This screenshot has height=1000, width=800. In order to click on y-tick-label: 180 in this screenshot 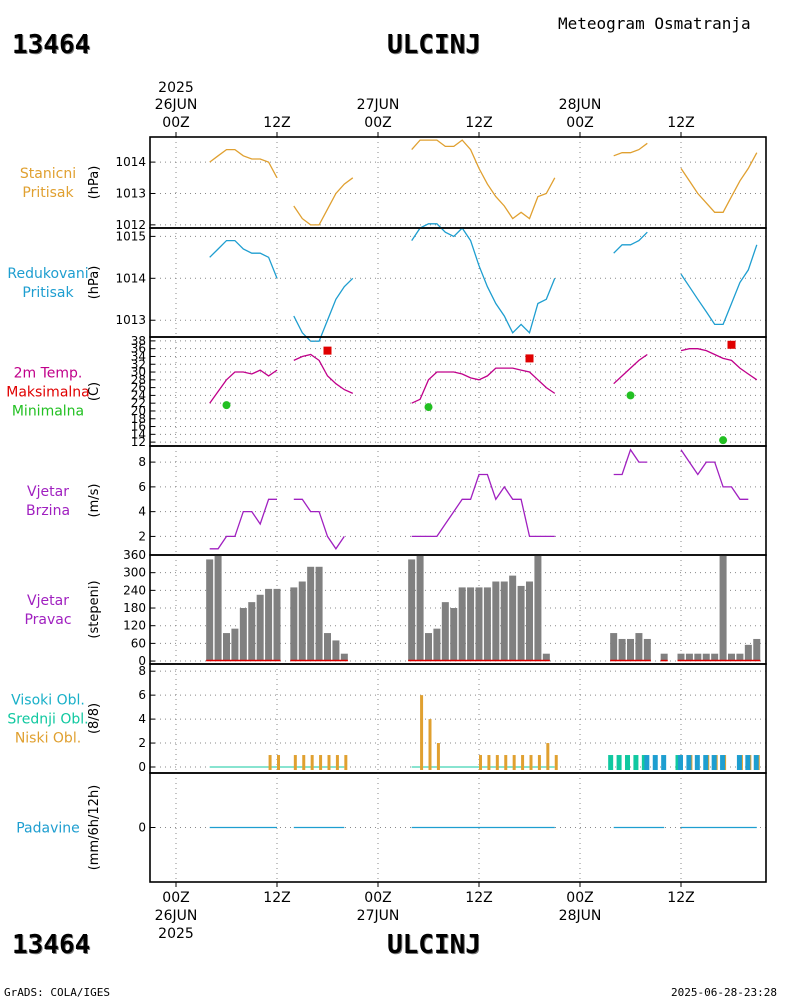, I will do `click(134, 608)`.